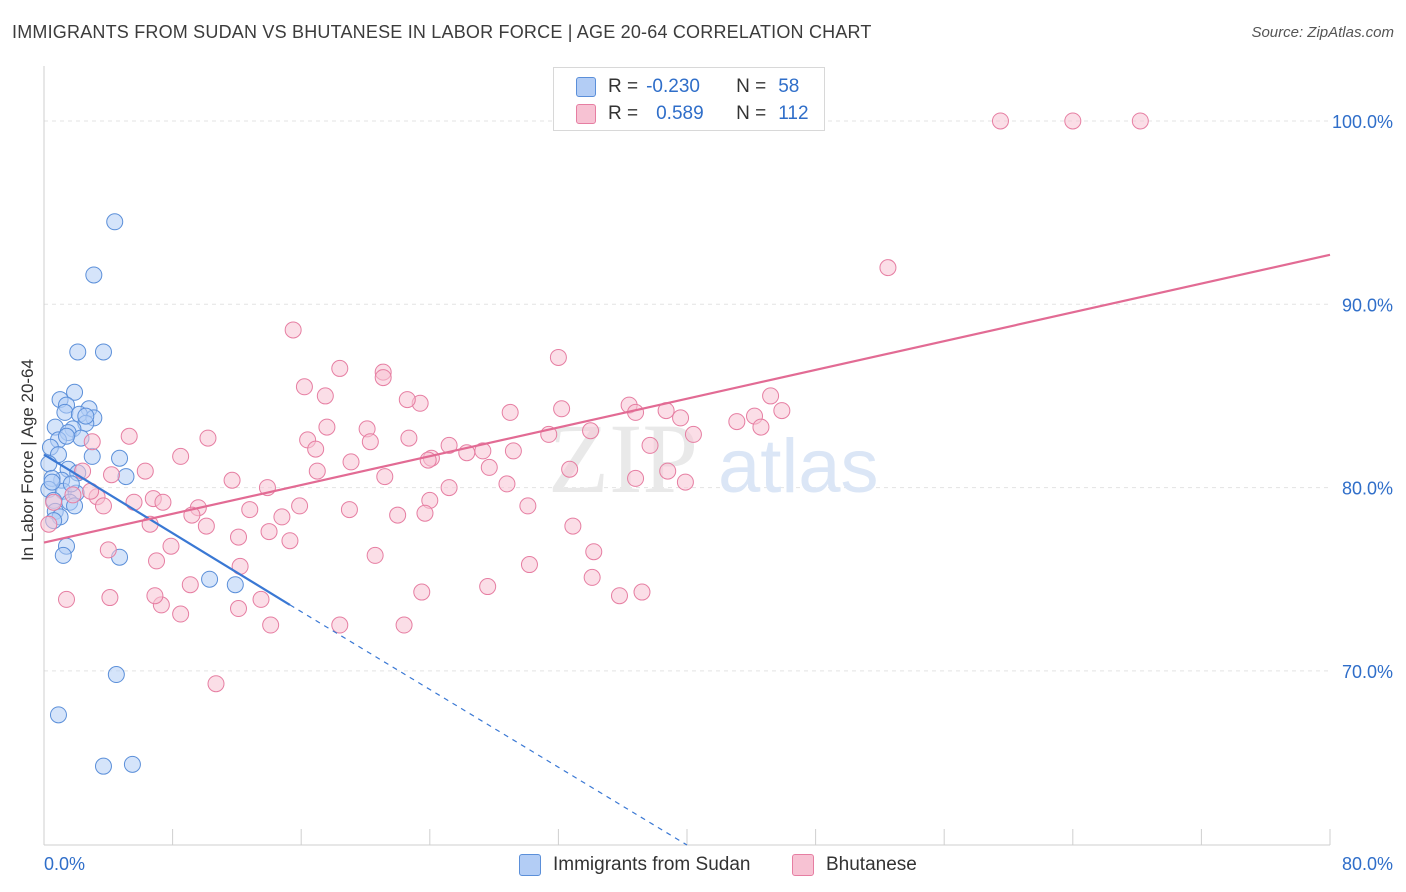 The width and height of the screenshot is (1406, 892). What do you see at coordinates (789, 86) in the screenshot?
I see `legend-n-value: 58` at bounding box center [789, 86].